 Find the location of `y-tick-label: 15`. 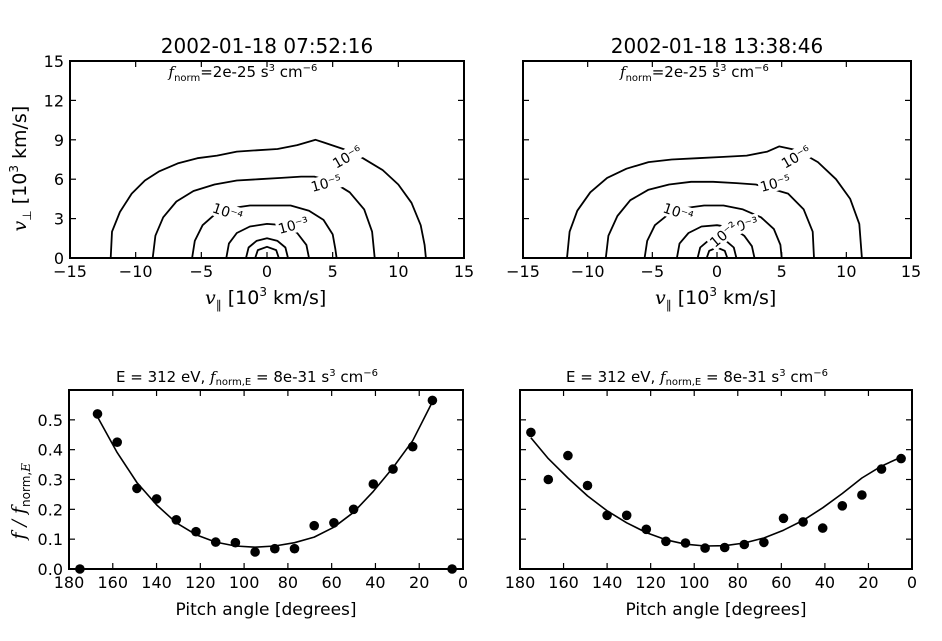

y-tick-label: 15 is located at coordinates (54, 61).